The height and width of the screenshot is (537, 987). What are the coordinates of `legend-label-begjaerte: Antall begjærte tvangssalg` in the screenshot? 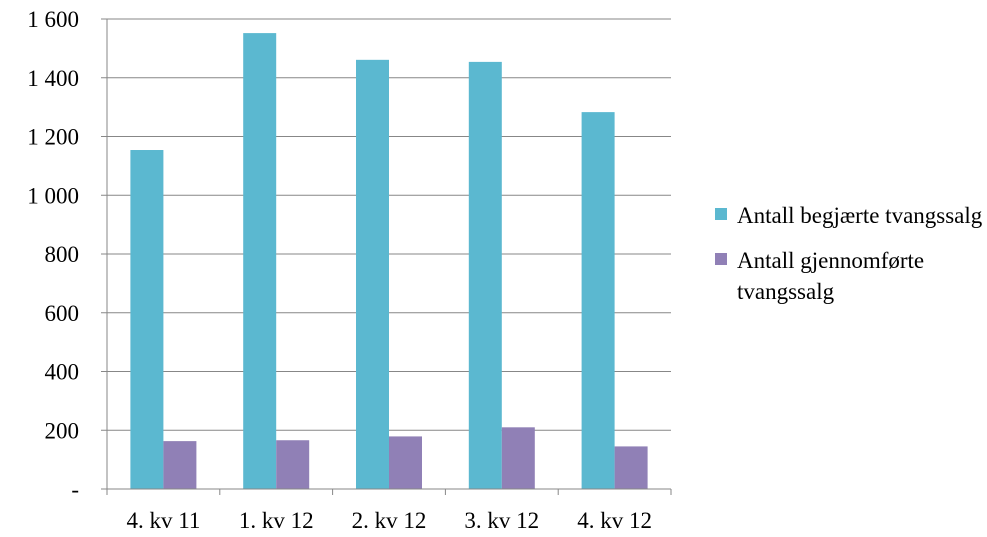 It's located at (860, 215).